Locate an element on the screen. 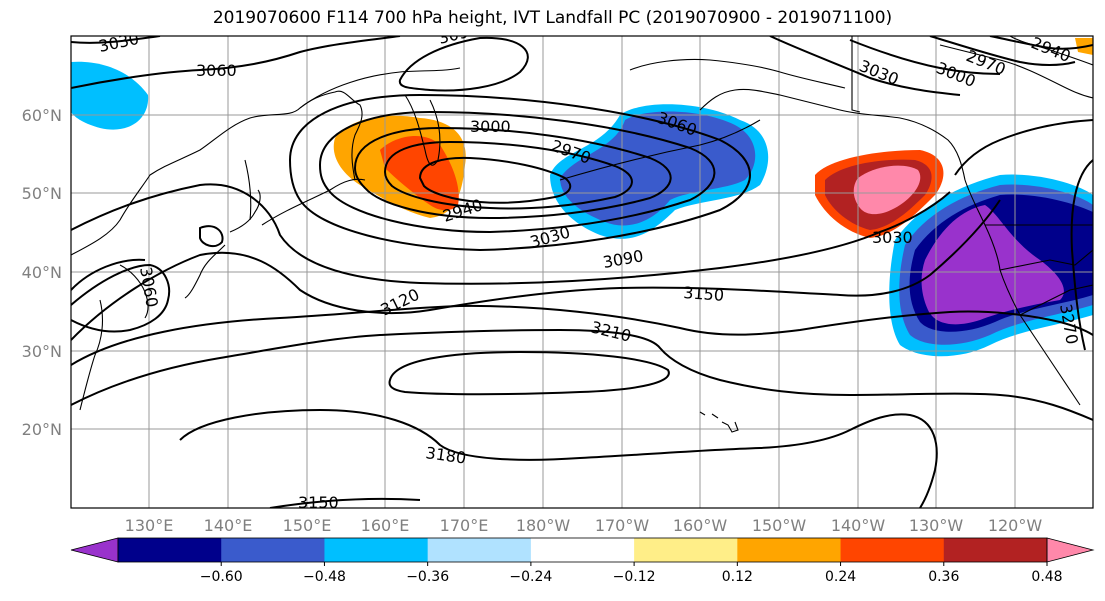 The height and width of the screenshot is (601, 1105). lat-label: 50°N is located at coordinates (42, 193).